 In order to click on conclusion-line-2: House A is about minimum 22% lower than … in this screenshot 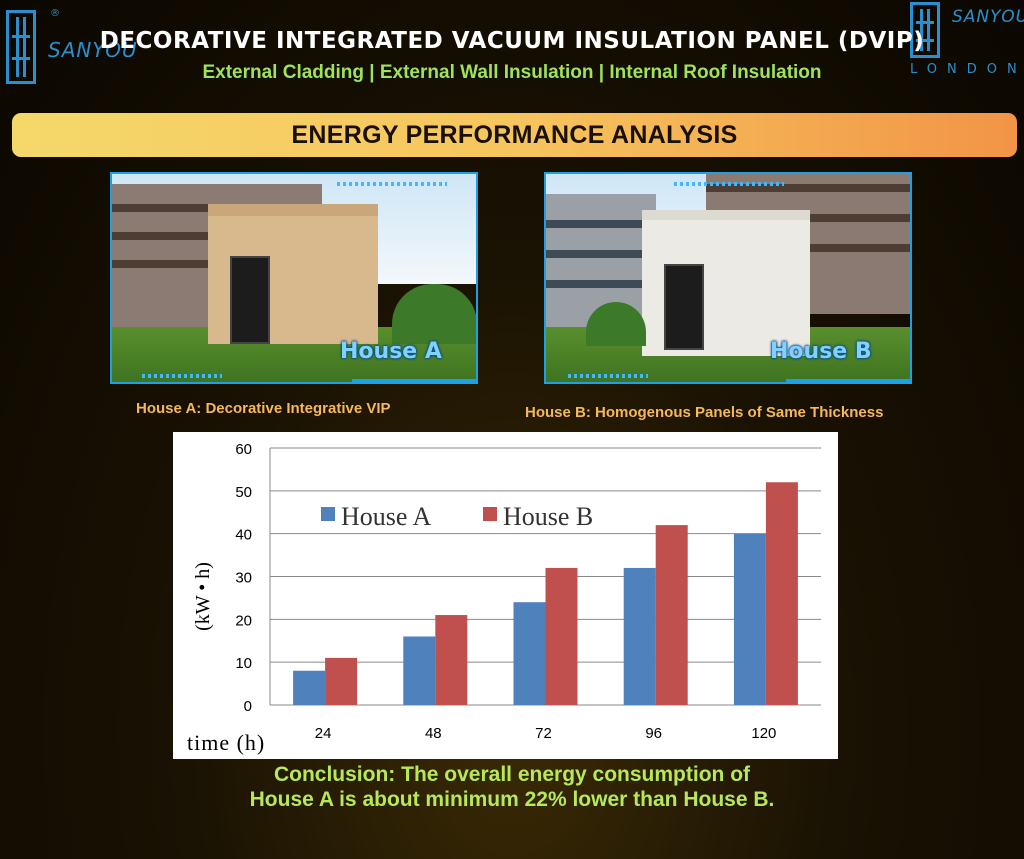, I will do `click(512, 799)`.